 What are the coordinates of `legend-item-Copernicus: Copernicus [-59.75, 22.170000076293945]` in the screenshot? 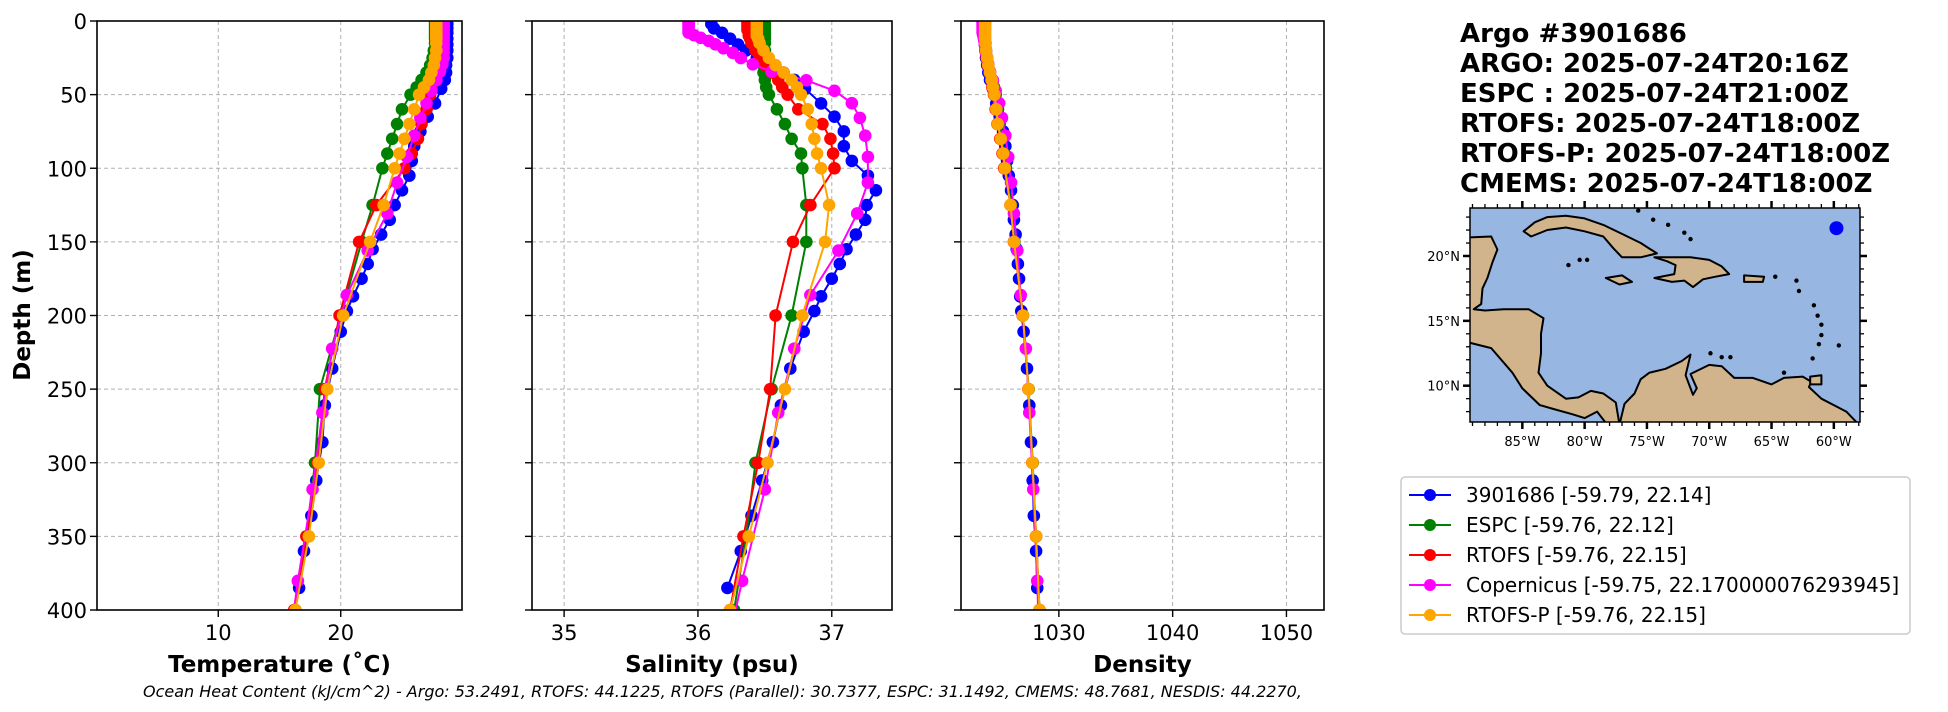 It's located at (1654, 585).